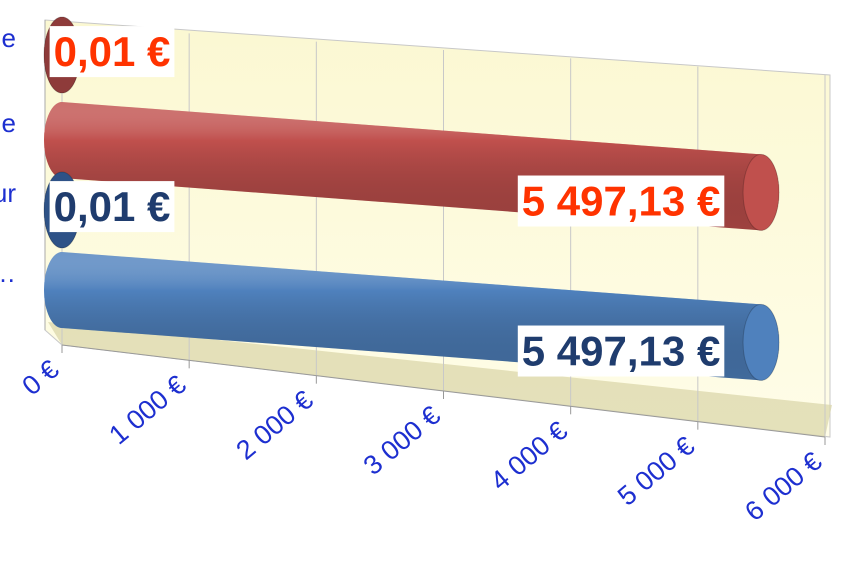  I want to click on x-tick-label: 2 000 €, so click(274, 425).